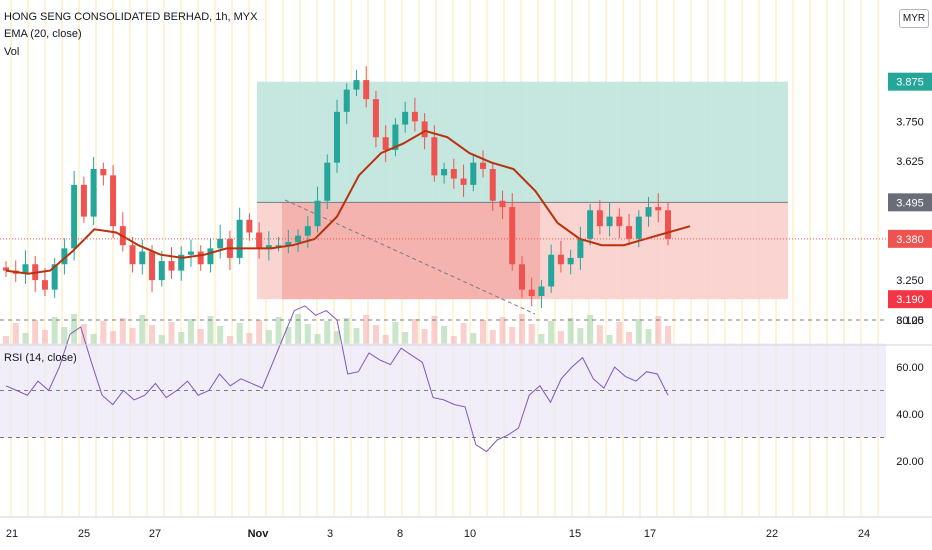  I want to click on price-tick-label: 3.250, so click(910, 281).